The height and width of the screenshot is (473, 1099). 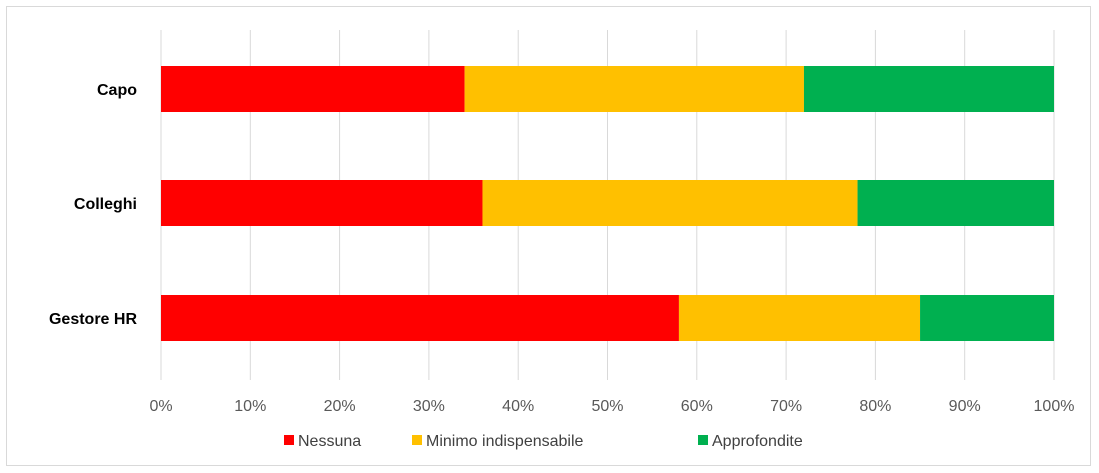 I want to click on x-tick-label: 30%, so click(x=429, y=406).